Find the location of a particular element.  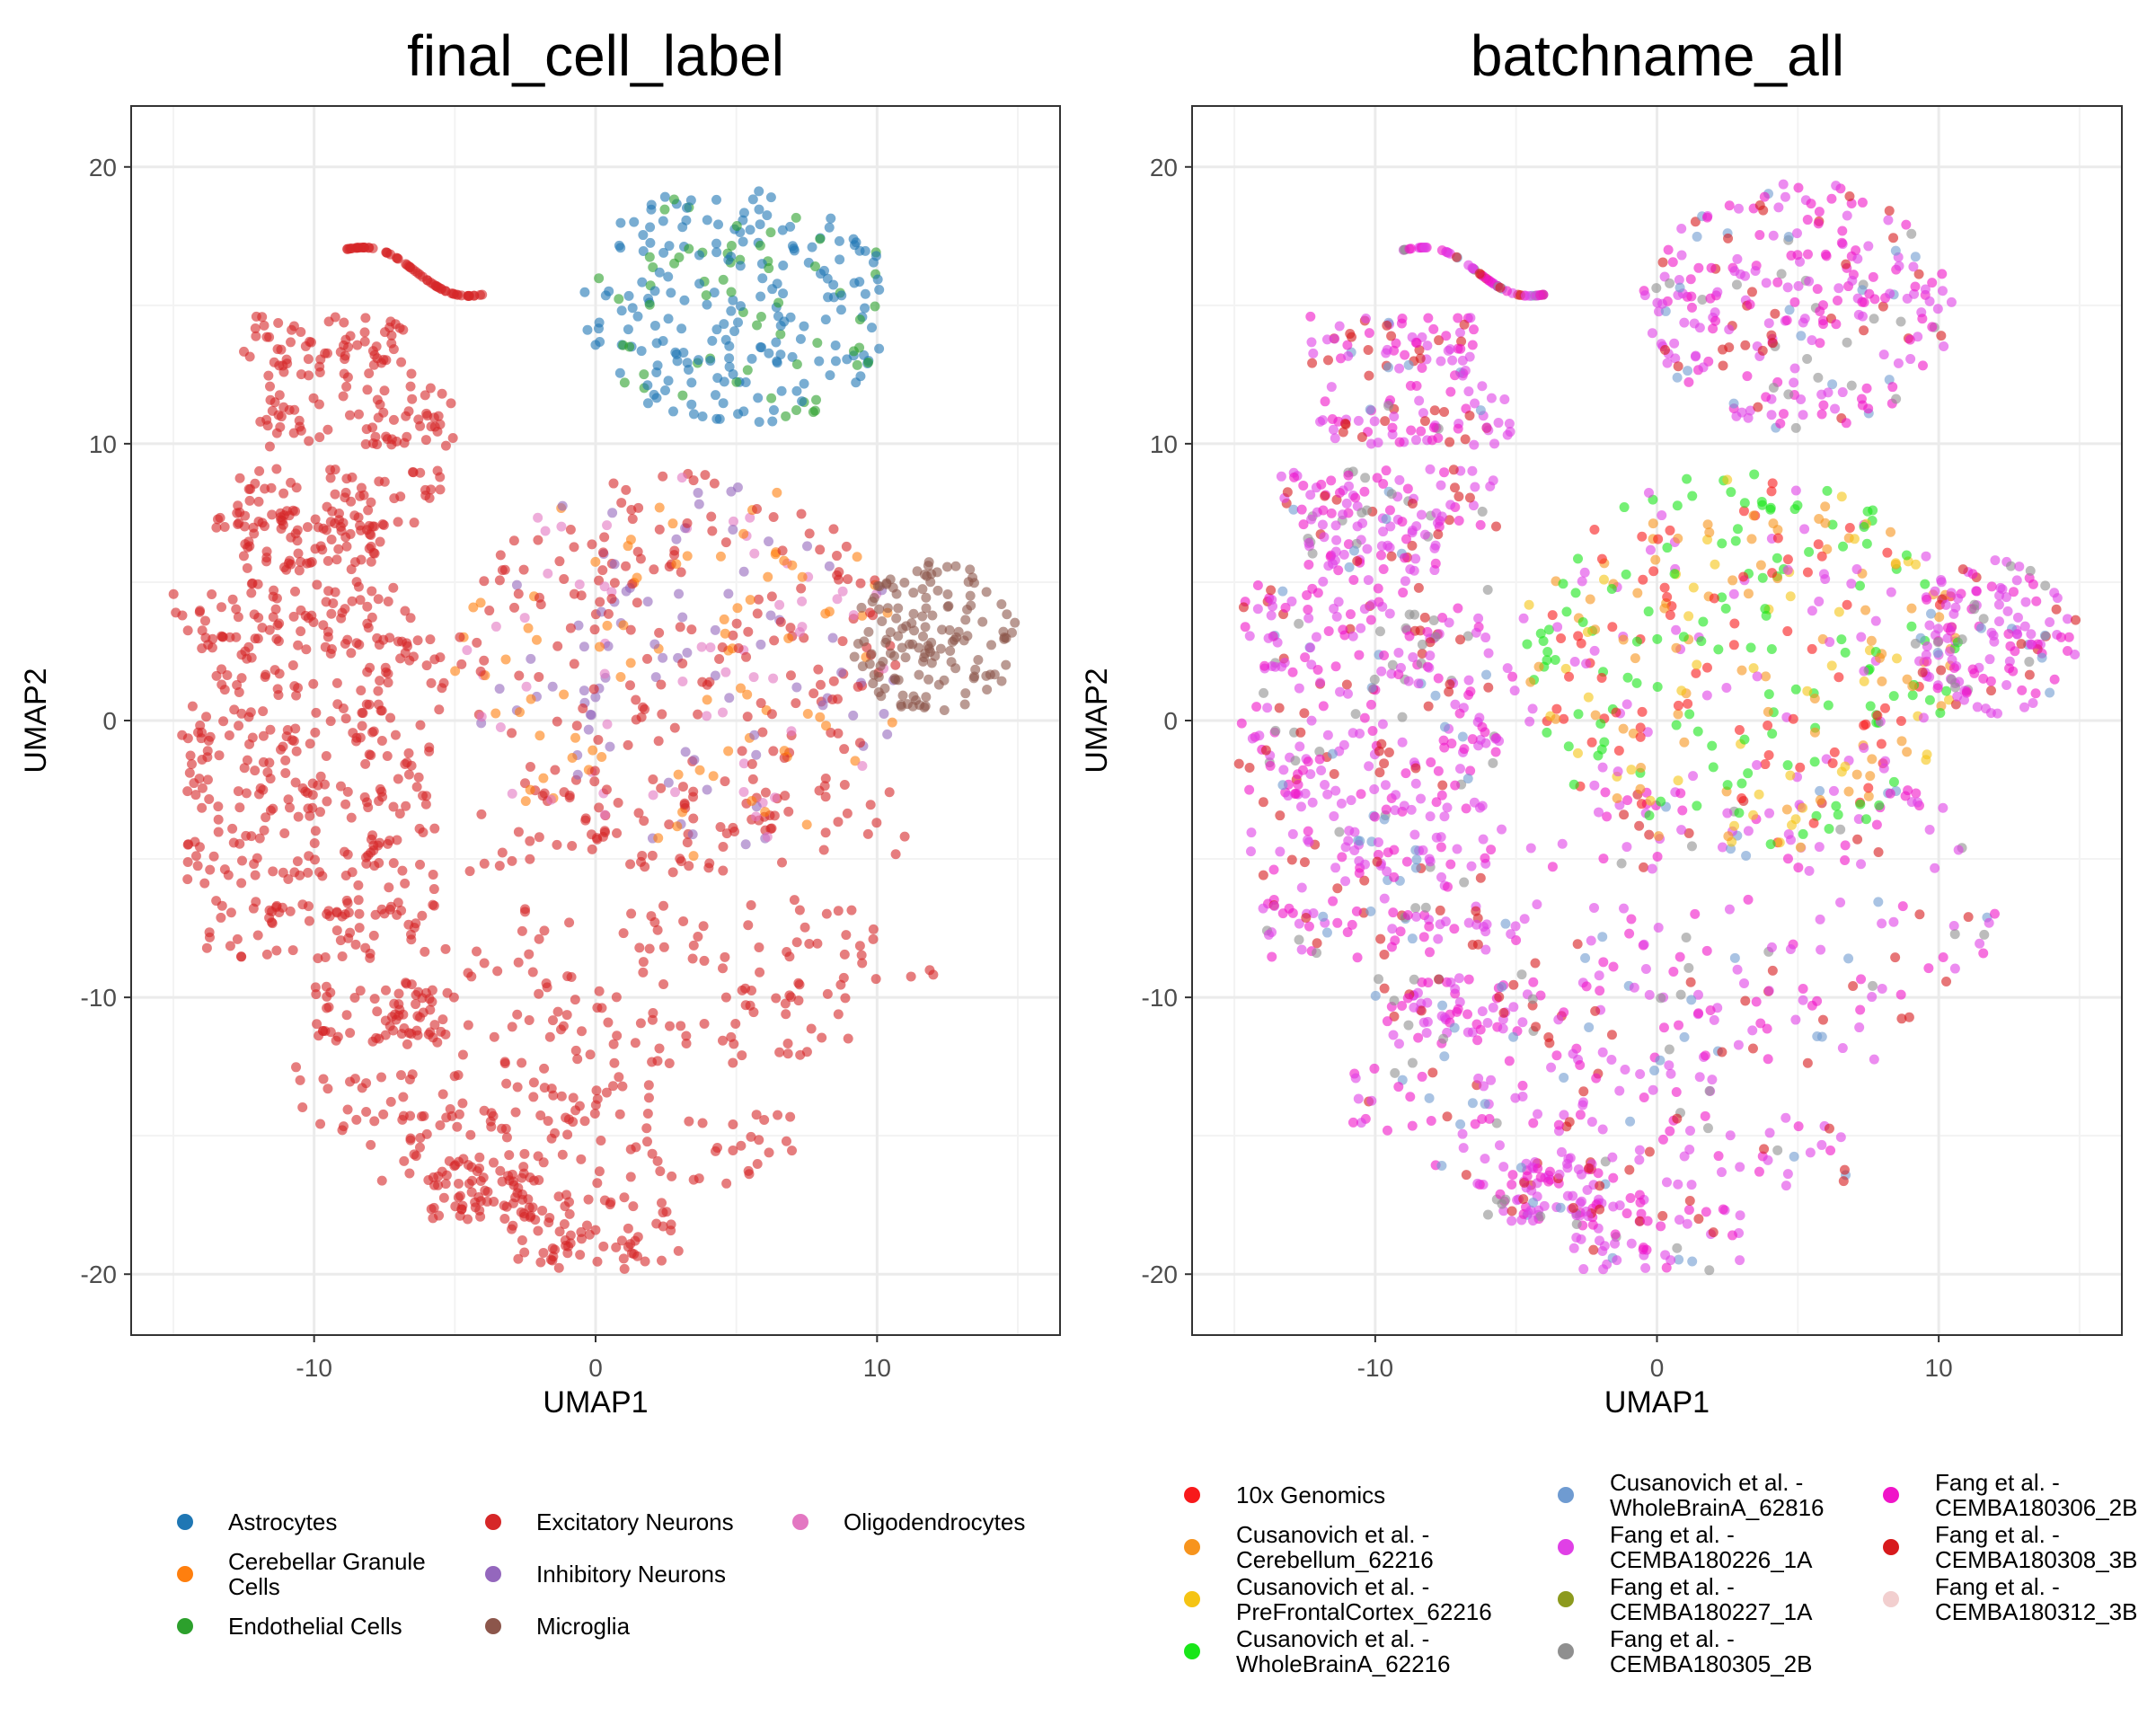

y-tick-label: 0 is located at coordinates (1171, 721).